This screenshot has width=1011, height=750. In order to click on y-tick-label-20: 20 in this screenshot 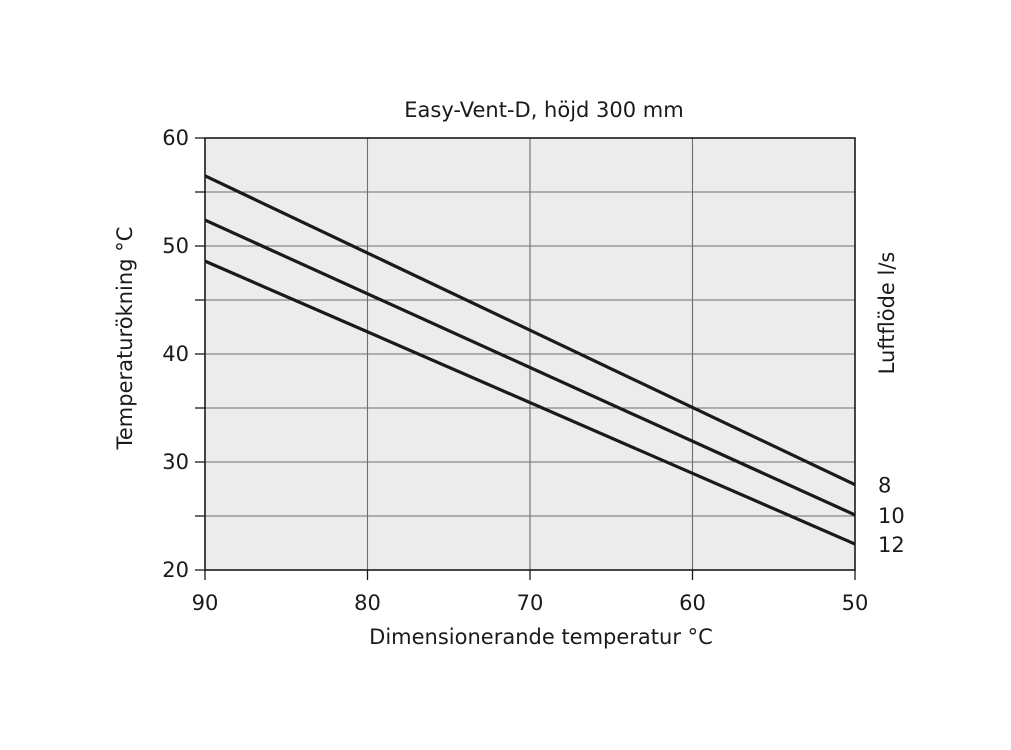, I will do `click(175, 570)`.